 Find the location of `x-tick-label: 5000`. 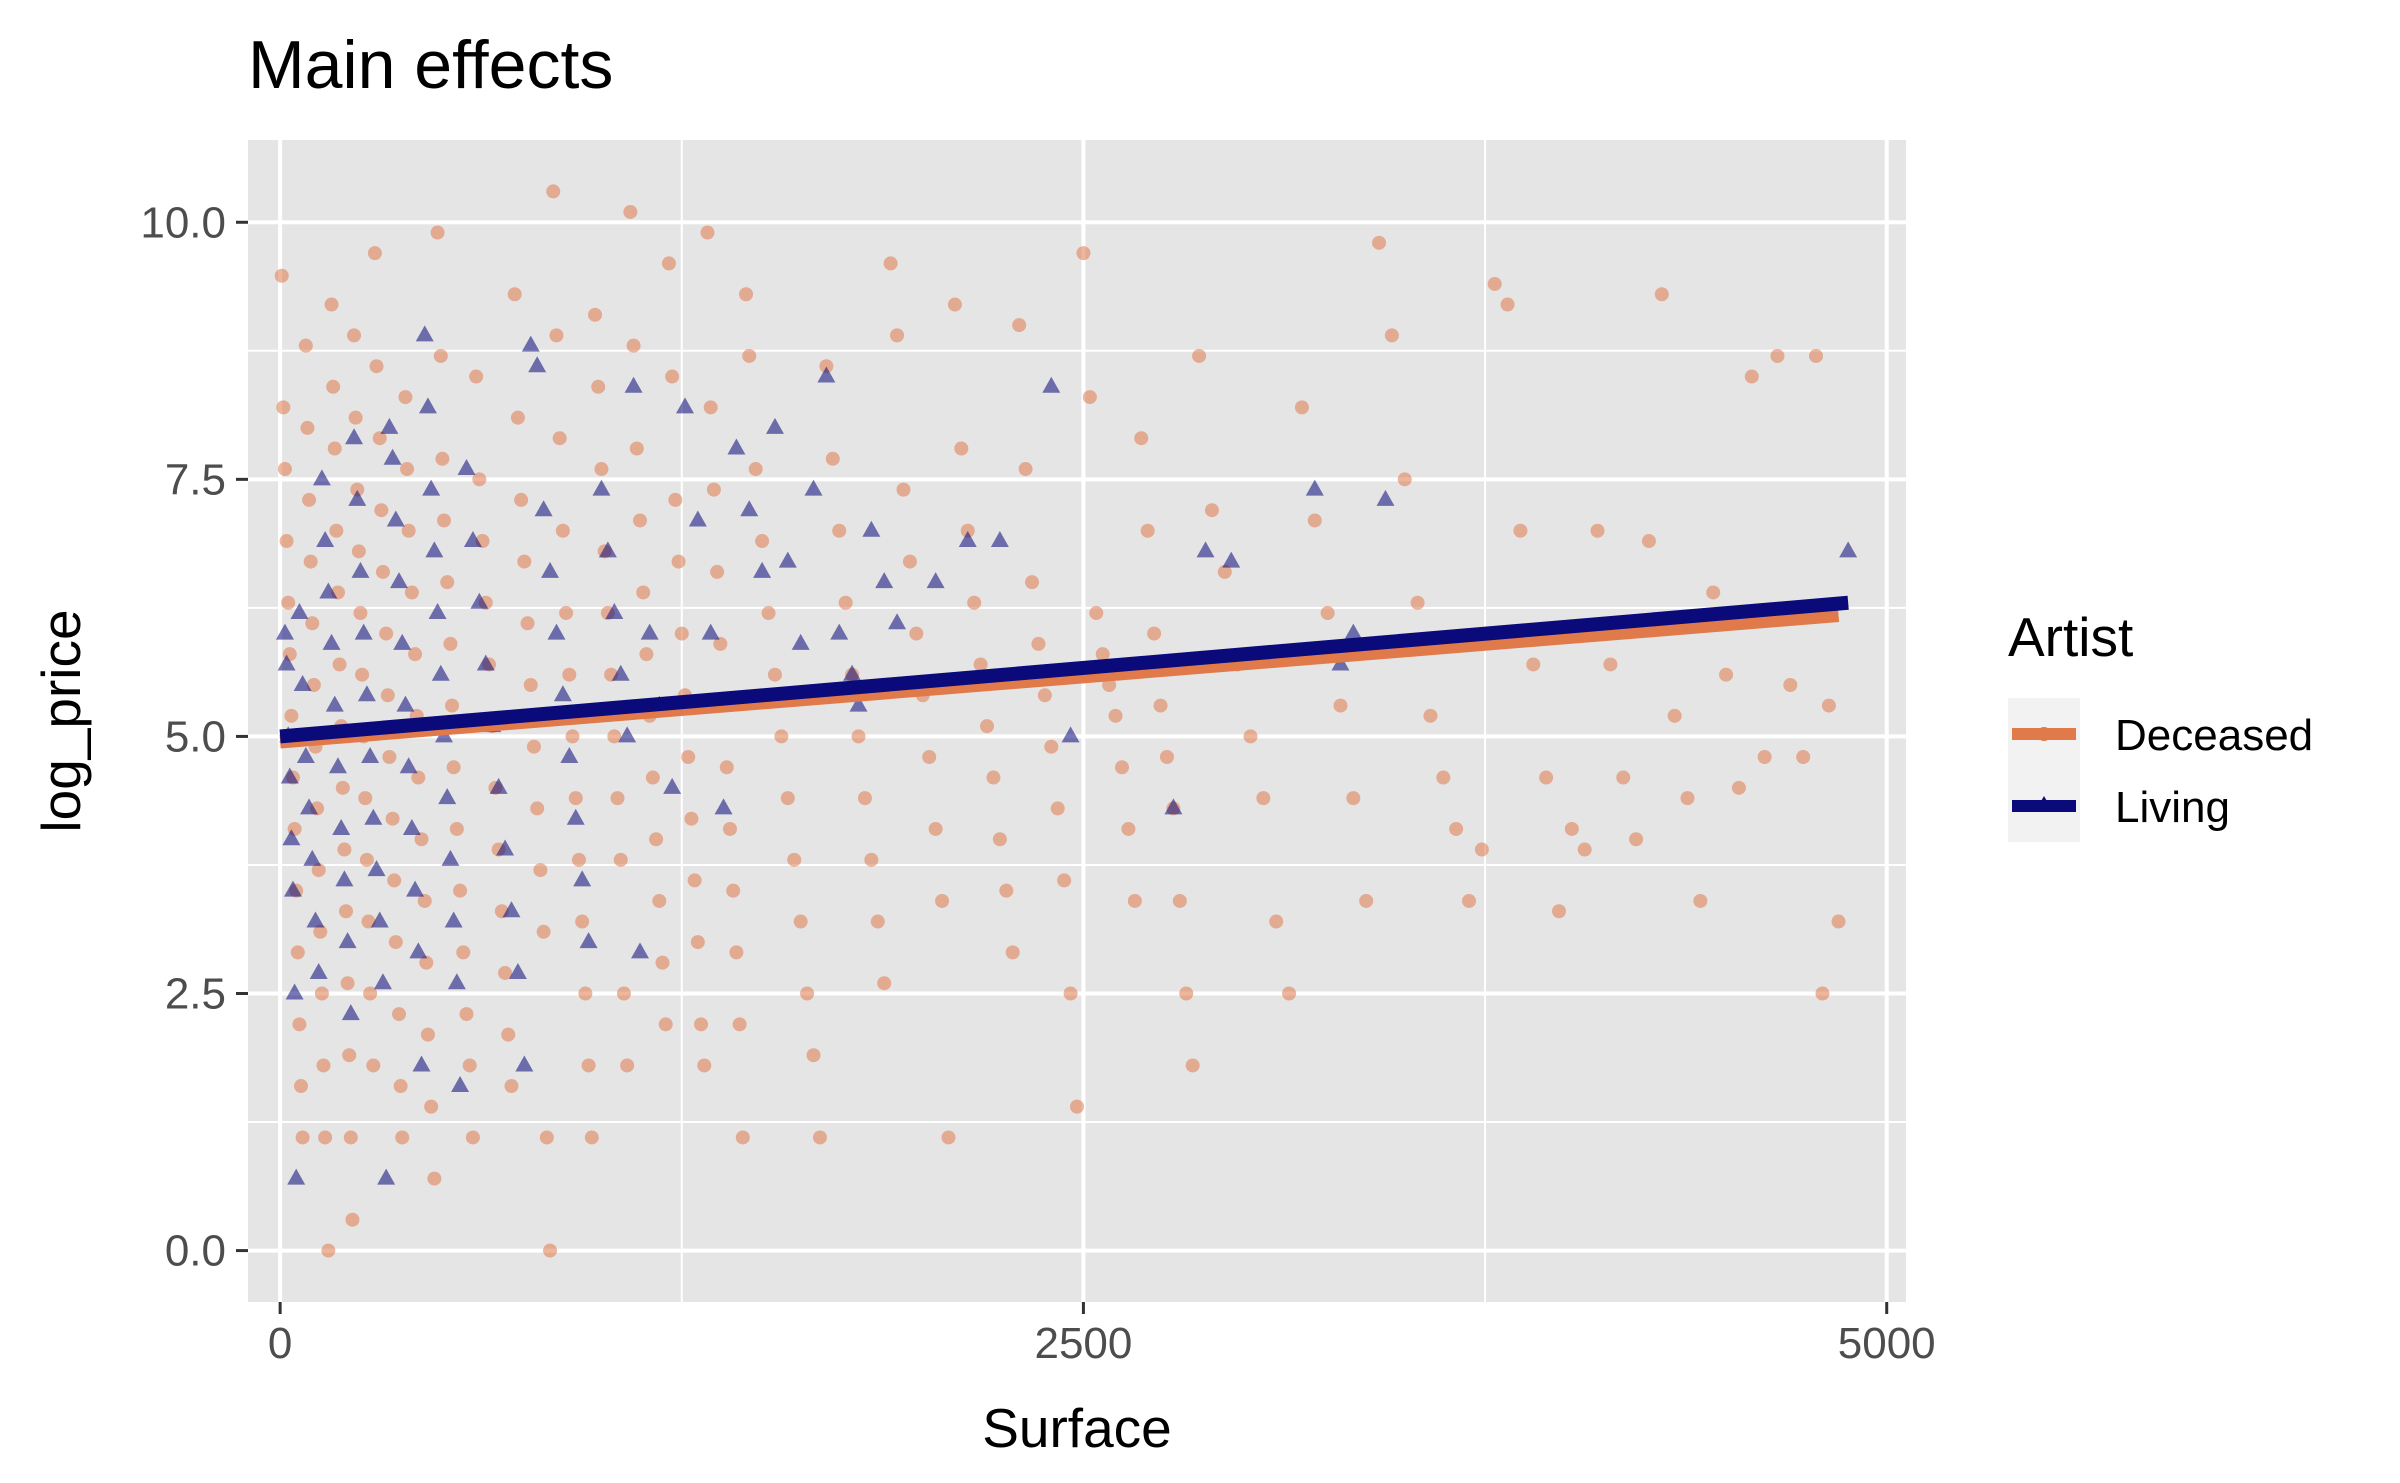

x-tick-label: 5000 is located at coordinates (1887, 1343).